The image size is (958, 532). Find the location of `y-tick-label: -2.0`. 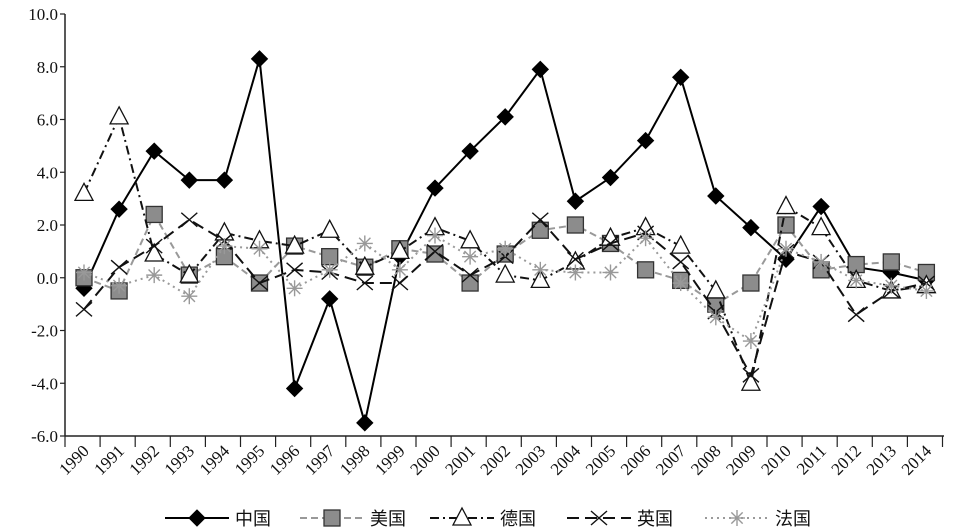

y-tick-label: -2.0 is located at coordinates (44, 331).